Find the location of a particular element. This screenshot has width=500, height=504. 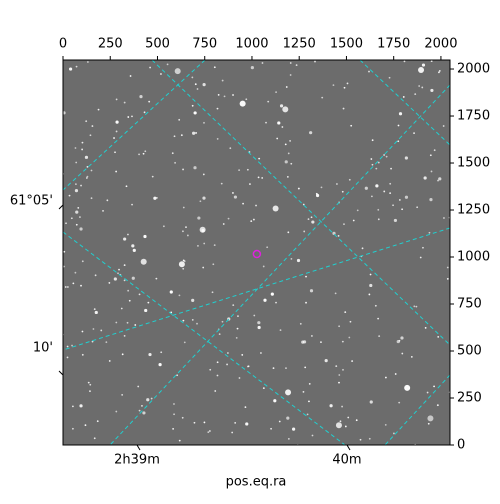

y-tick-label: 1250 is located at coordinates (473, 210).